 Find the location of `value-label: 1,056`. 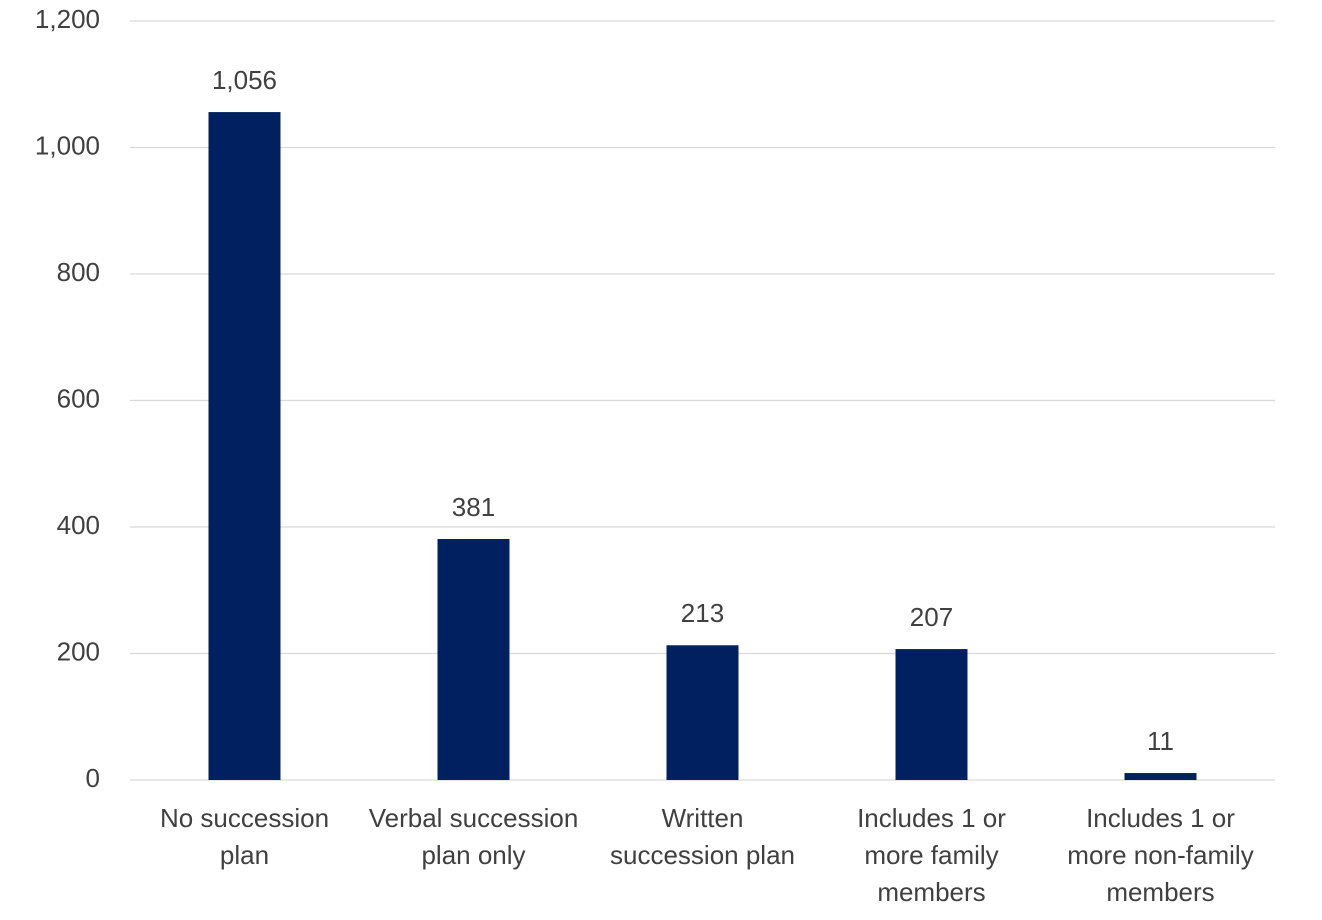

value-label: 1,056 is located at coordinates (244, 80).